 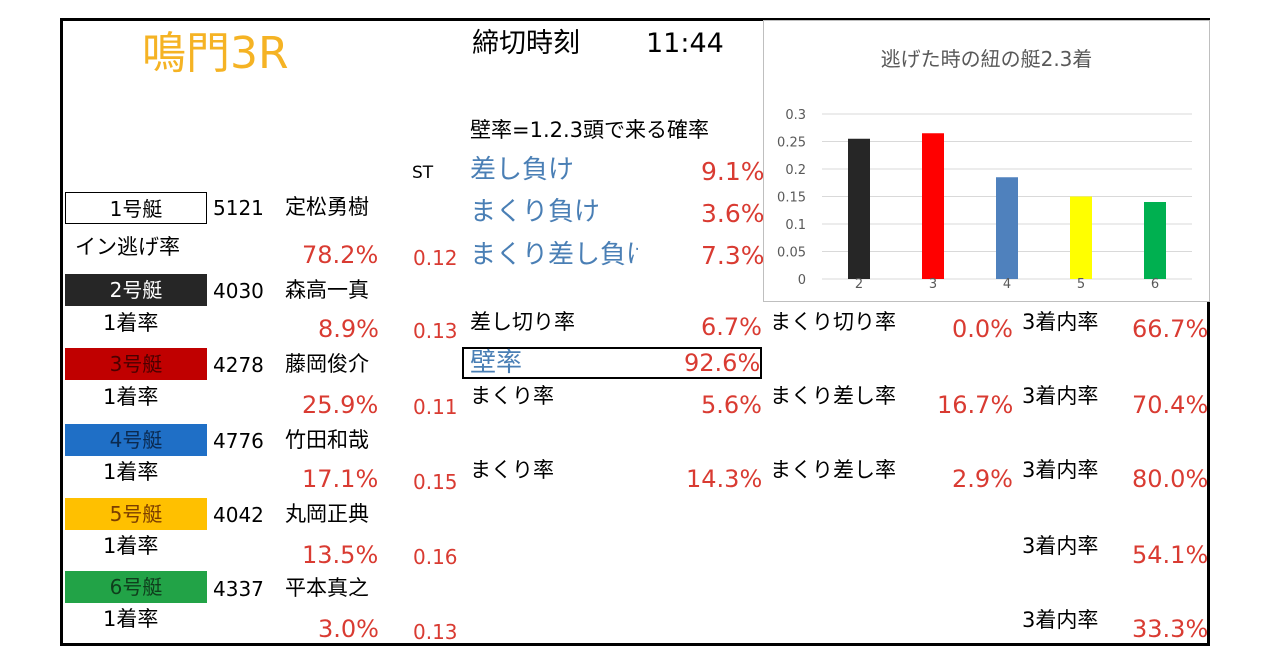 What do you see at coordinates (327, 440) in the screenshot?
I see `boat-4-racer: 竹田和哉` at bounding box center [327, 440].